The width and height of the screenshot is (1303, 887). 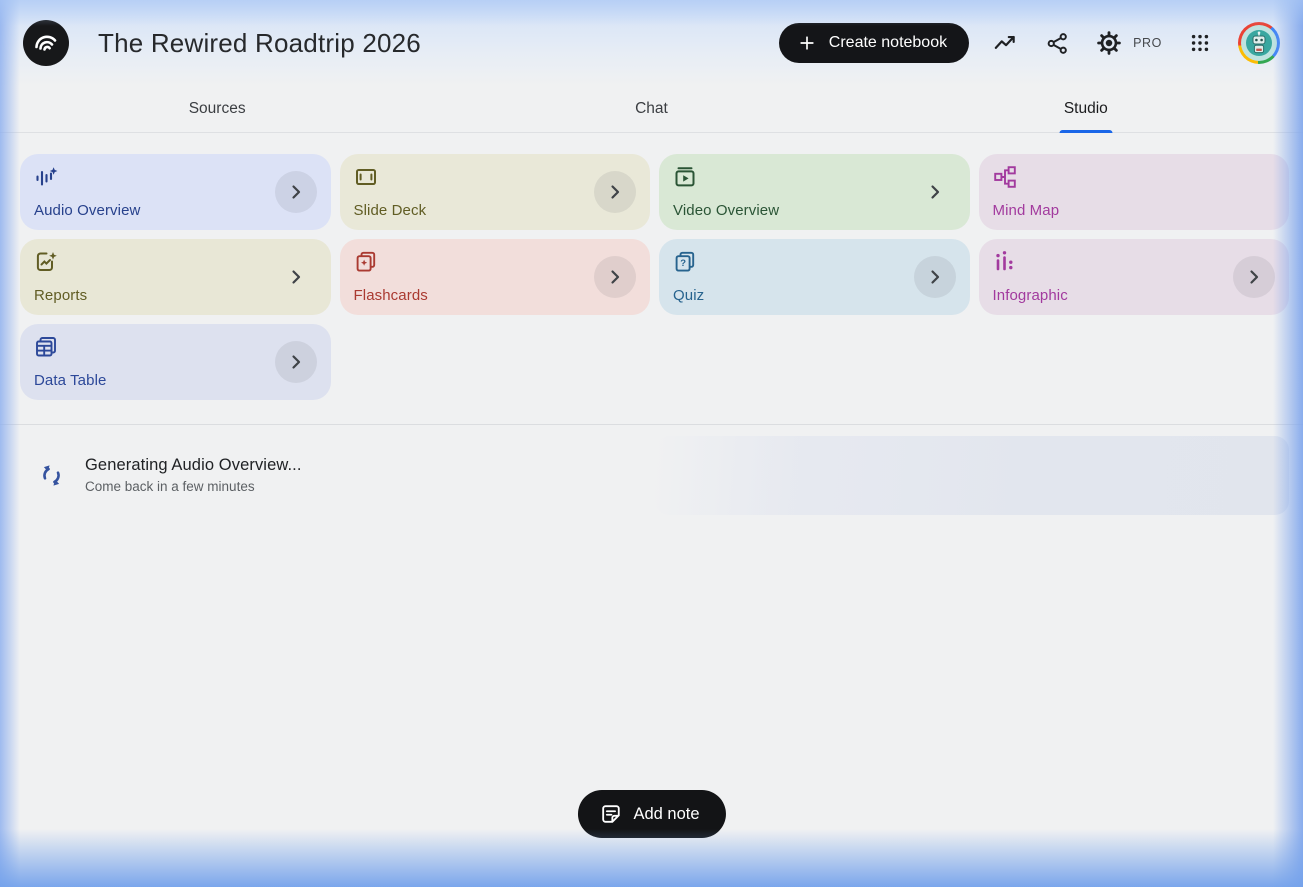 I want to click on tab-sources: Sources, so click(x=217, y=109).